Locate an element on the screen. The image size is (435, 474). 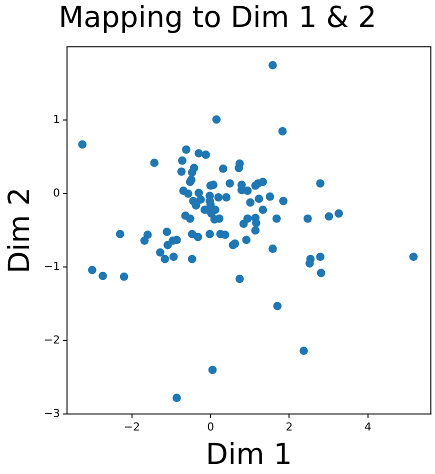
x-tick-label: −2 is located at coordinates (132, 427).